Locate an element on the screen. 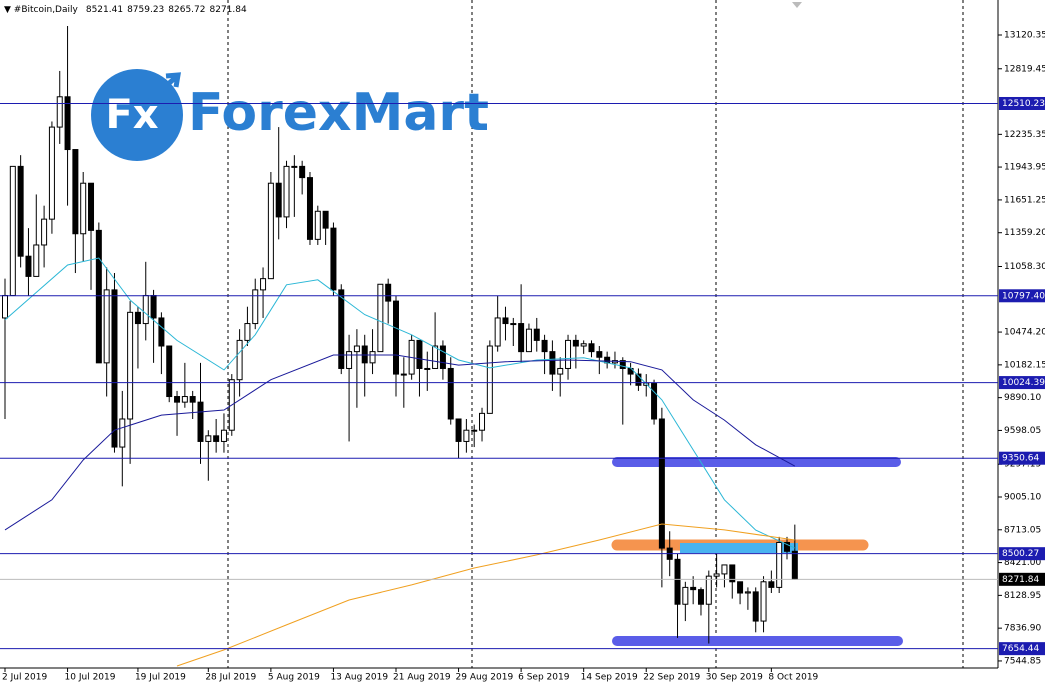 This screenshot has height=686, width=1045. y-tick-label: 9297.15 is located at coordinates (1022, 465).